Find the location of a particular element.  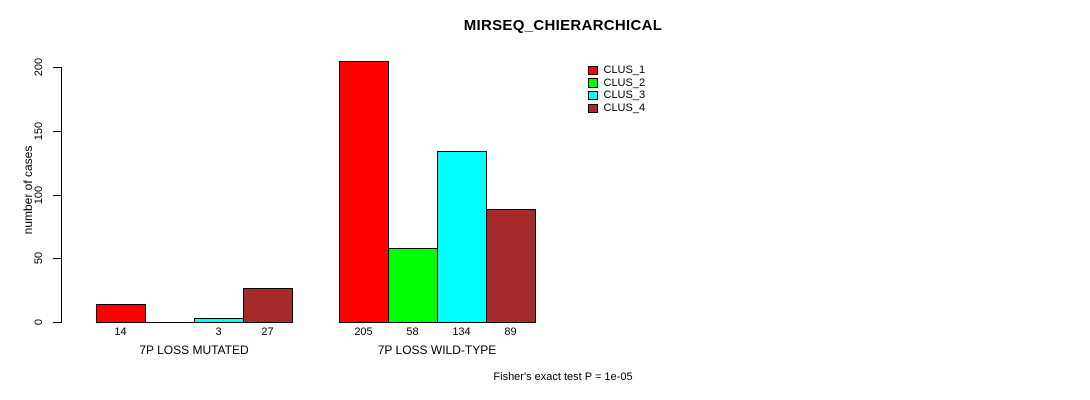

bar-value-label: 205 is located at coordinates (363, 332).